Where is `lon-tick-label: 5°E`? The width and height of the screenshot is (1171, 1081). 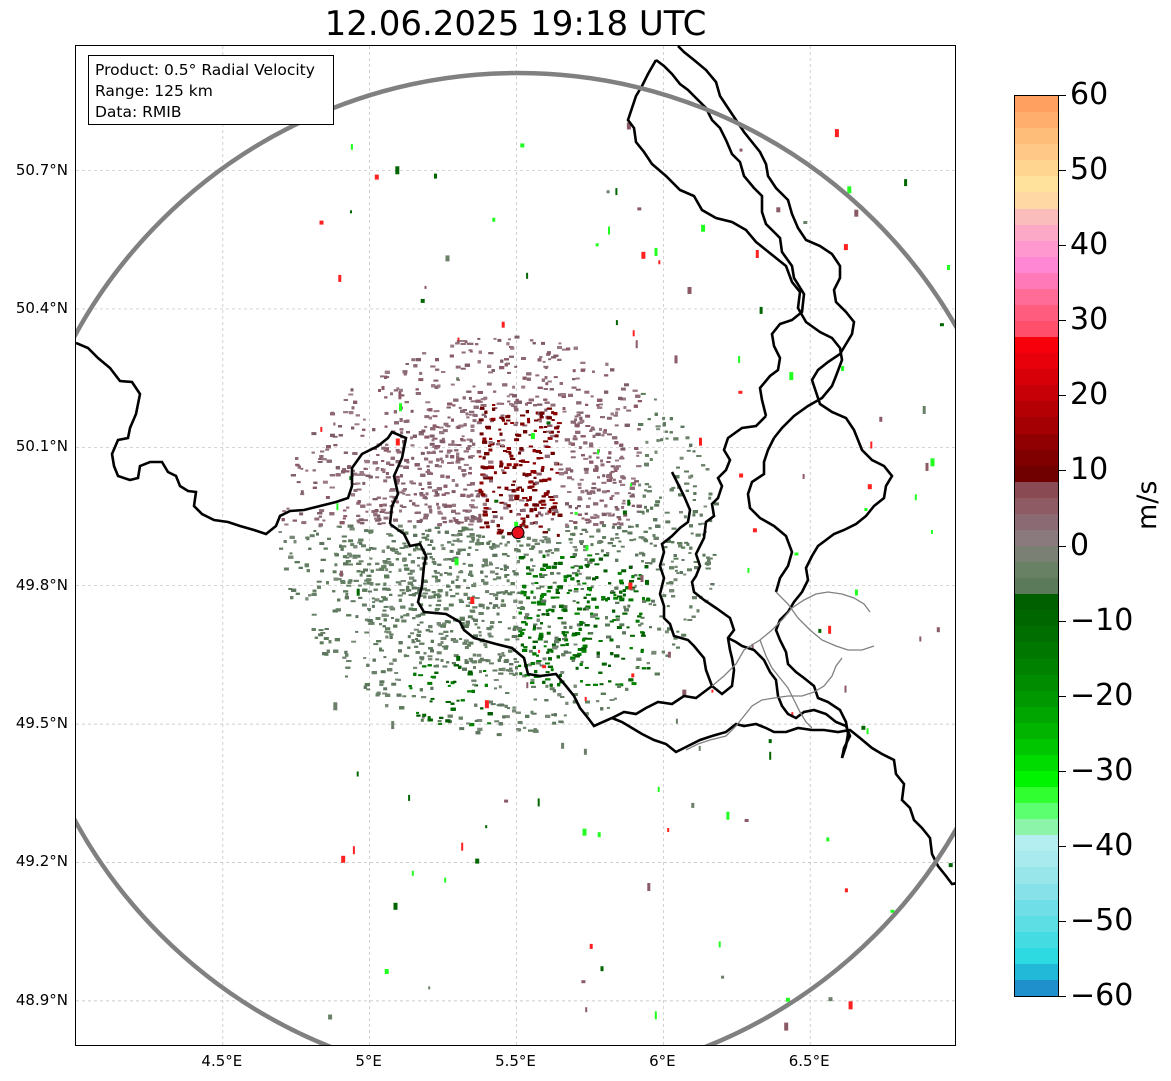
lon-tick-label: 5°E is located at coordinates (368, 1061).